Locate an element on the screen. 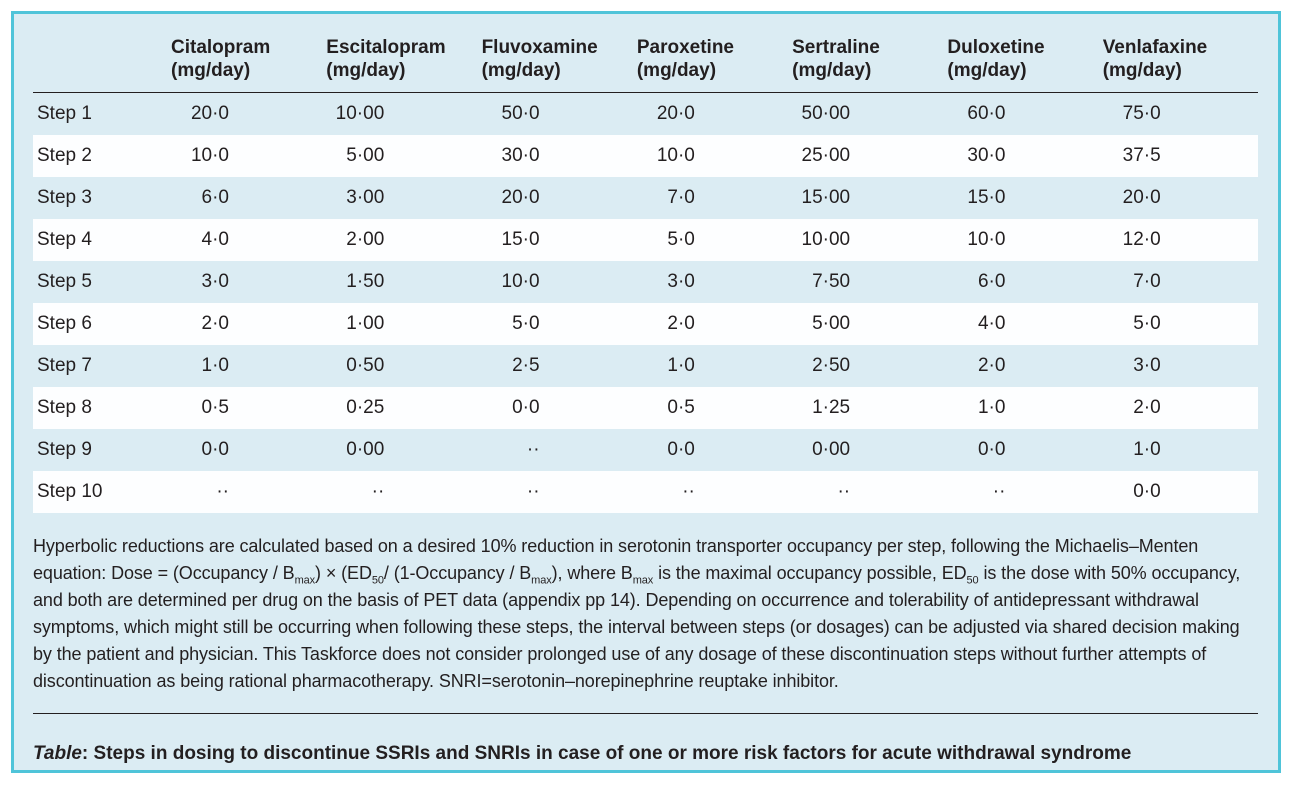  dose-value: 7·0 is located at coordinates (681, 197).